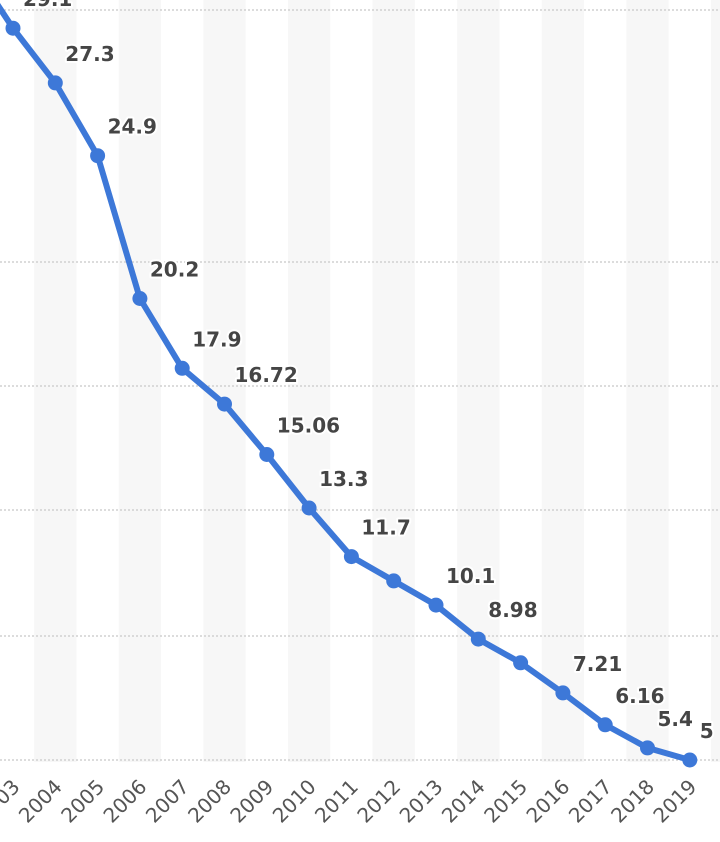 The height and width of the screenshot is (842, 720). I want to click on data-label-2010: 13.3, so click(343, 479).